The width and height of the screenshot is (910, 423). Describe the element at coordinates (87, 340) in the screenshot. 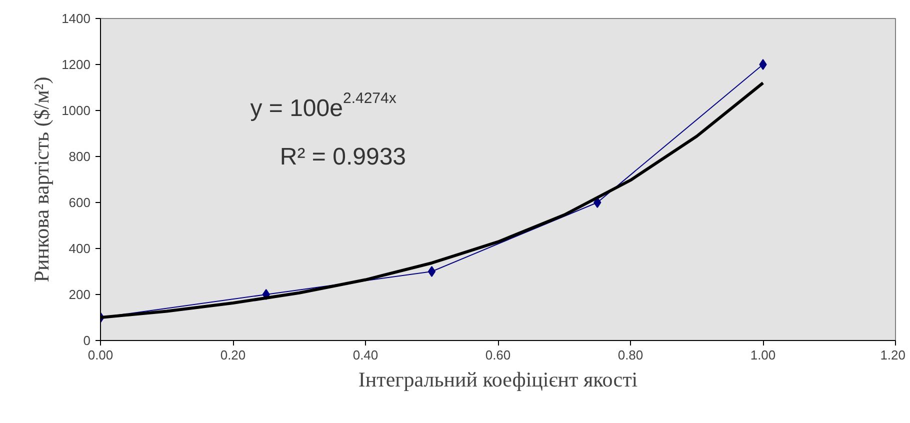

I see `y-tick-label: 0` at that location.